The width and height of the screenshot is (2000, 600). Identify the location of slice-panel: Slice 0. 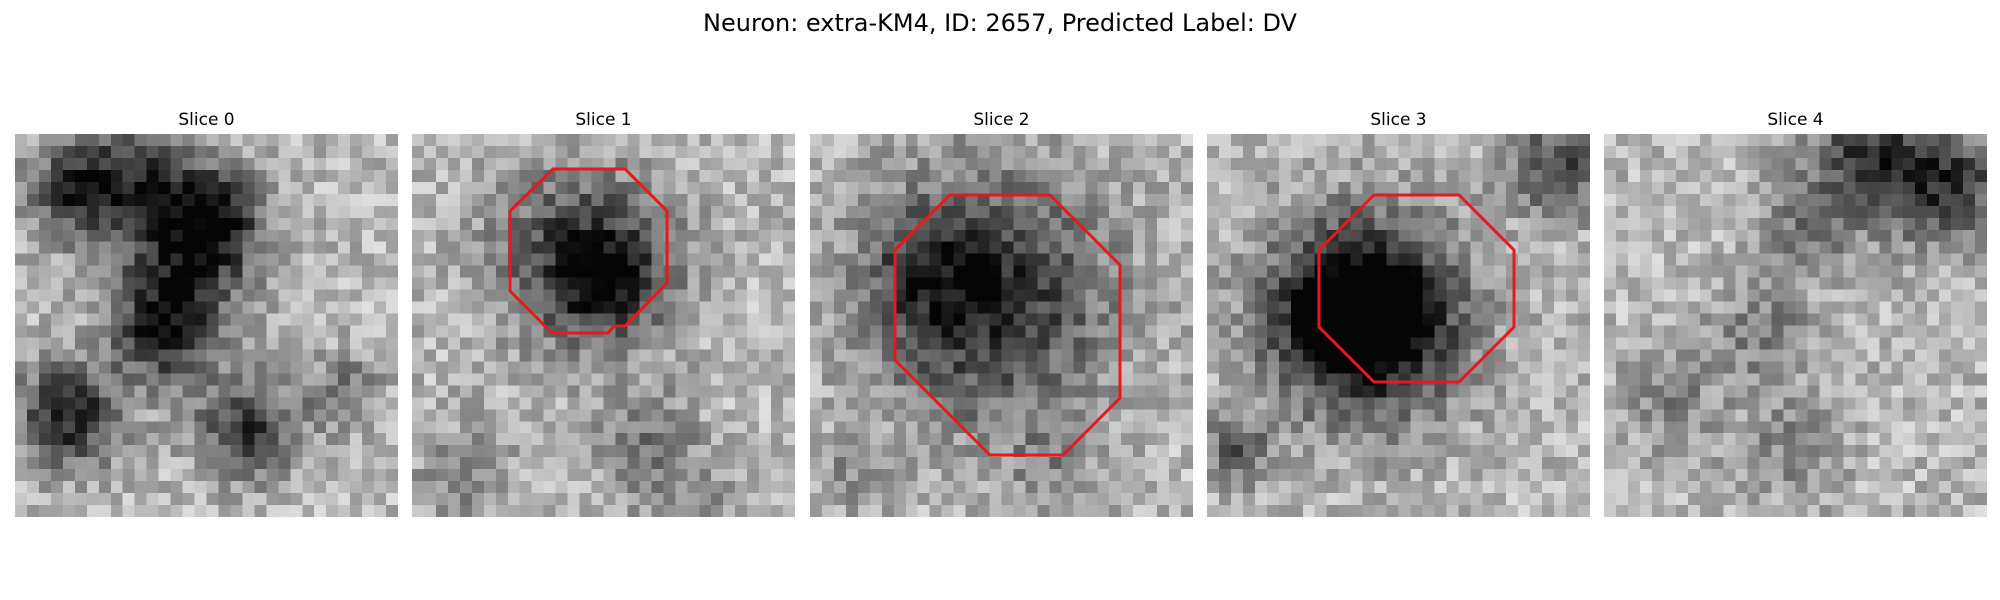
(206, 313).